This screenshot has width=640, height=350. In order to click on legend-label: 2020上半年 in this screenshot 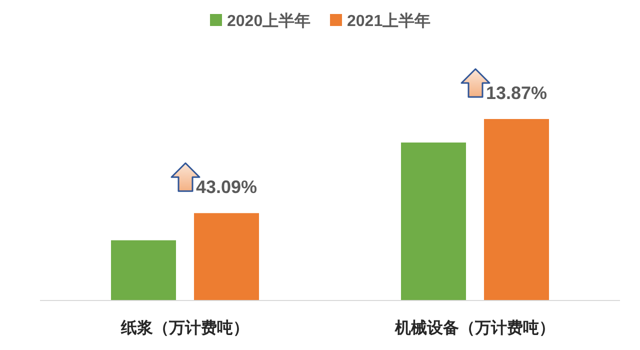, I will do `click(269, 21)`.